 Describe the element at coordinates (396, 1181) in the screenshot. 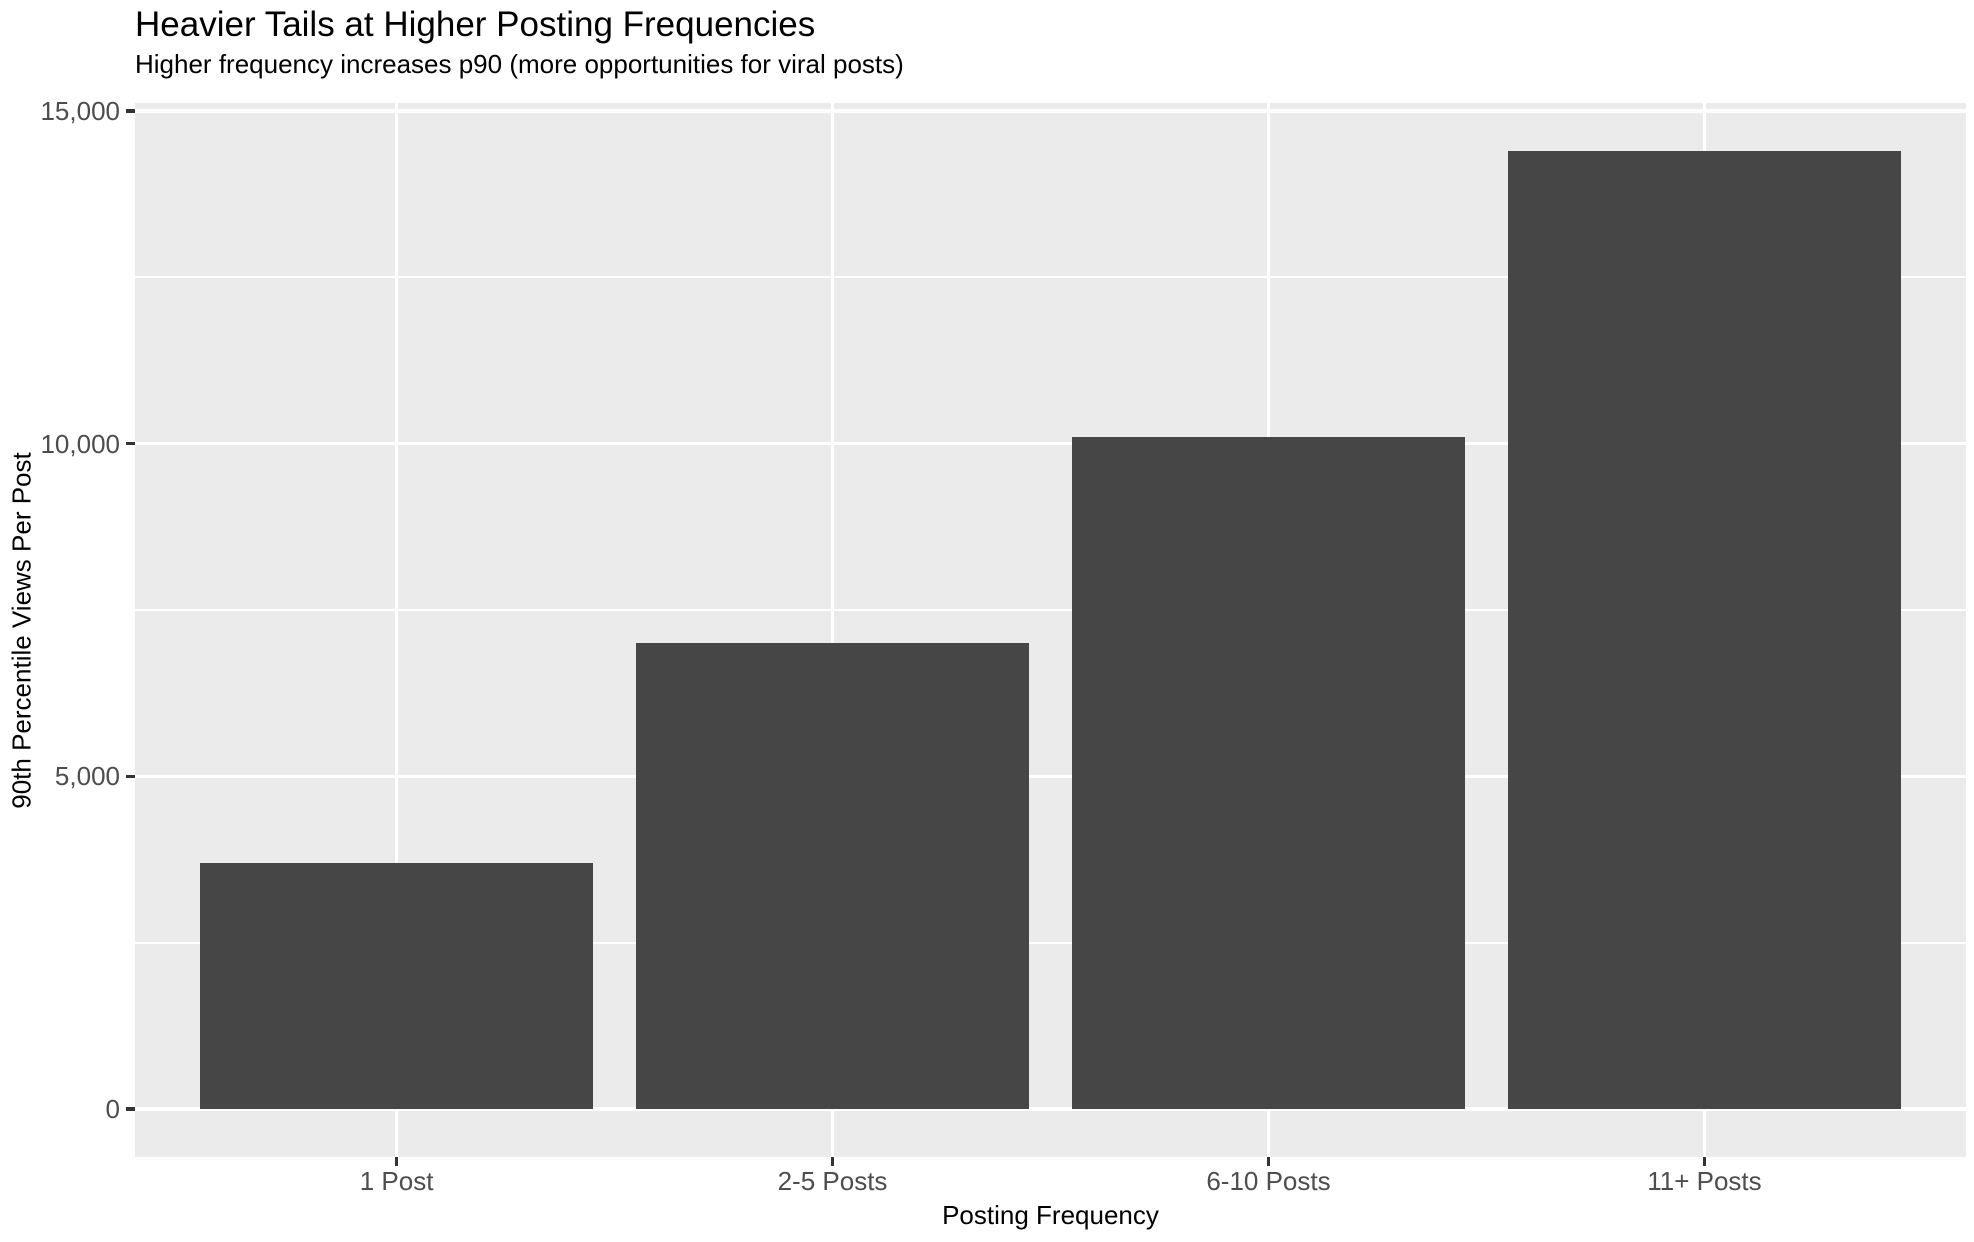

I see `x-tick-label-1-post: 1 Post` at that location.